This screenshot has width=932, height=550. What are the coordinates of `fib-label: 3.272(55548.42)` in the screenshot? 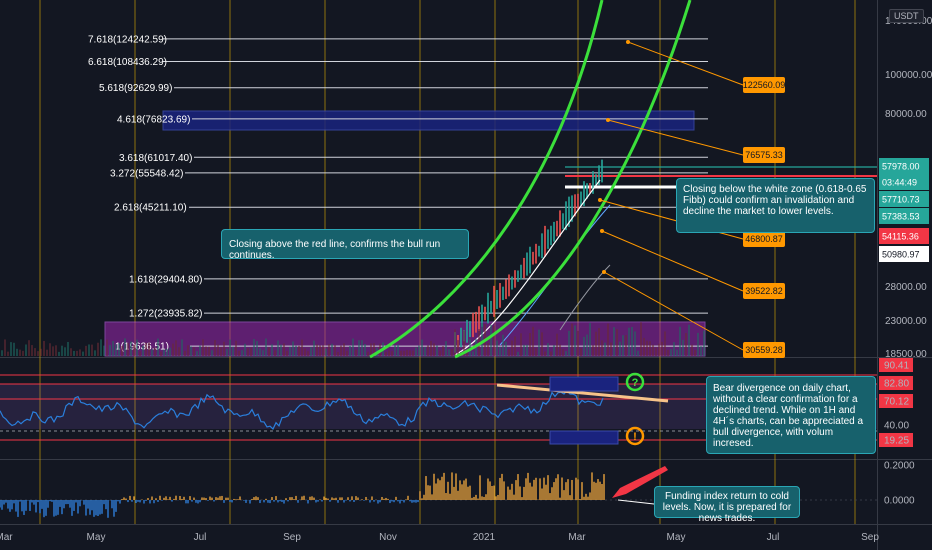 It's located at (146, 173).